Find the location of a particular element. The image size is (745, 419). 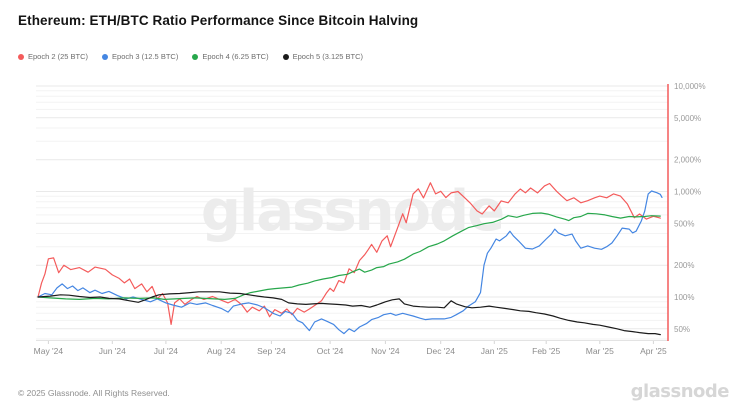

y-axis-labels: 10,000% 5,000% 2,000% 1,000% 500% 200% 100% 50% is located at coordinates (690, 208).